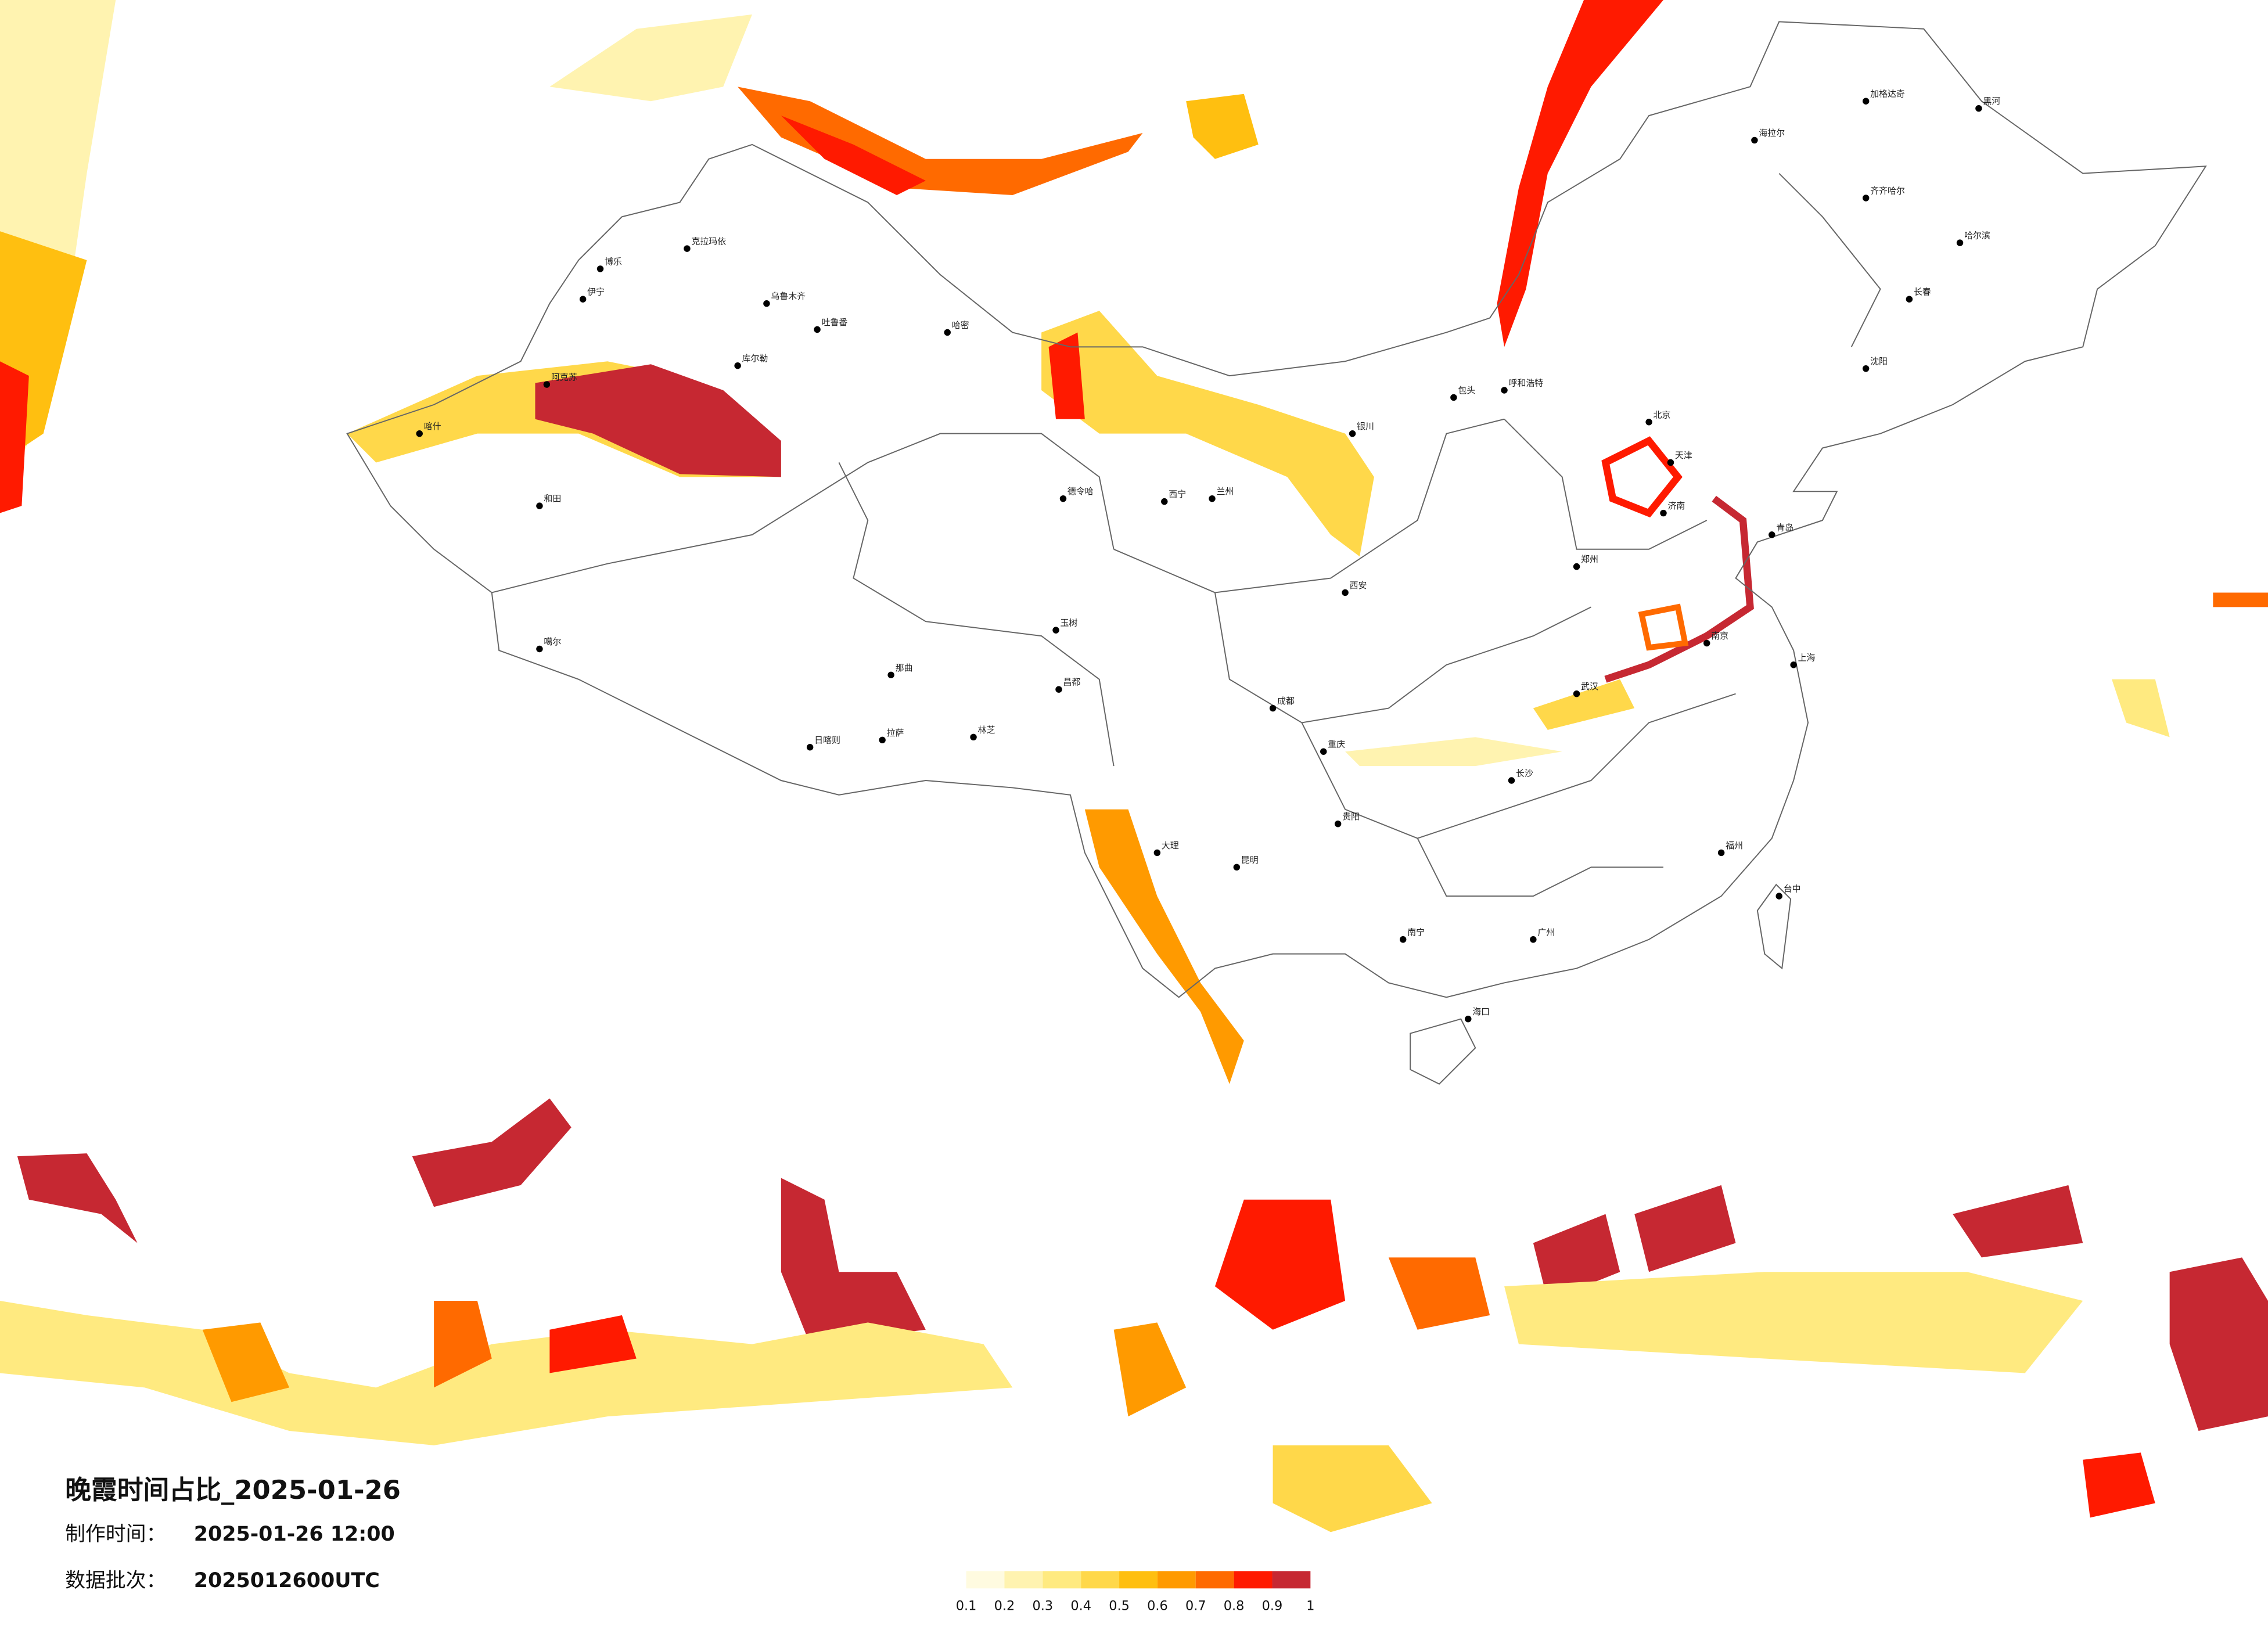 The image size is (2268, 1626). Describe the element at coordinates (1225, 491) in the screenshot. I see `city-label: 兰州` at that location.